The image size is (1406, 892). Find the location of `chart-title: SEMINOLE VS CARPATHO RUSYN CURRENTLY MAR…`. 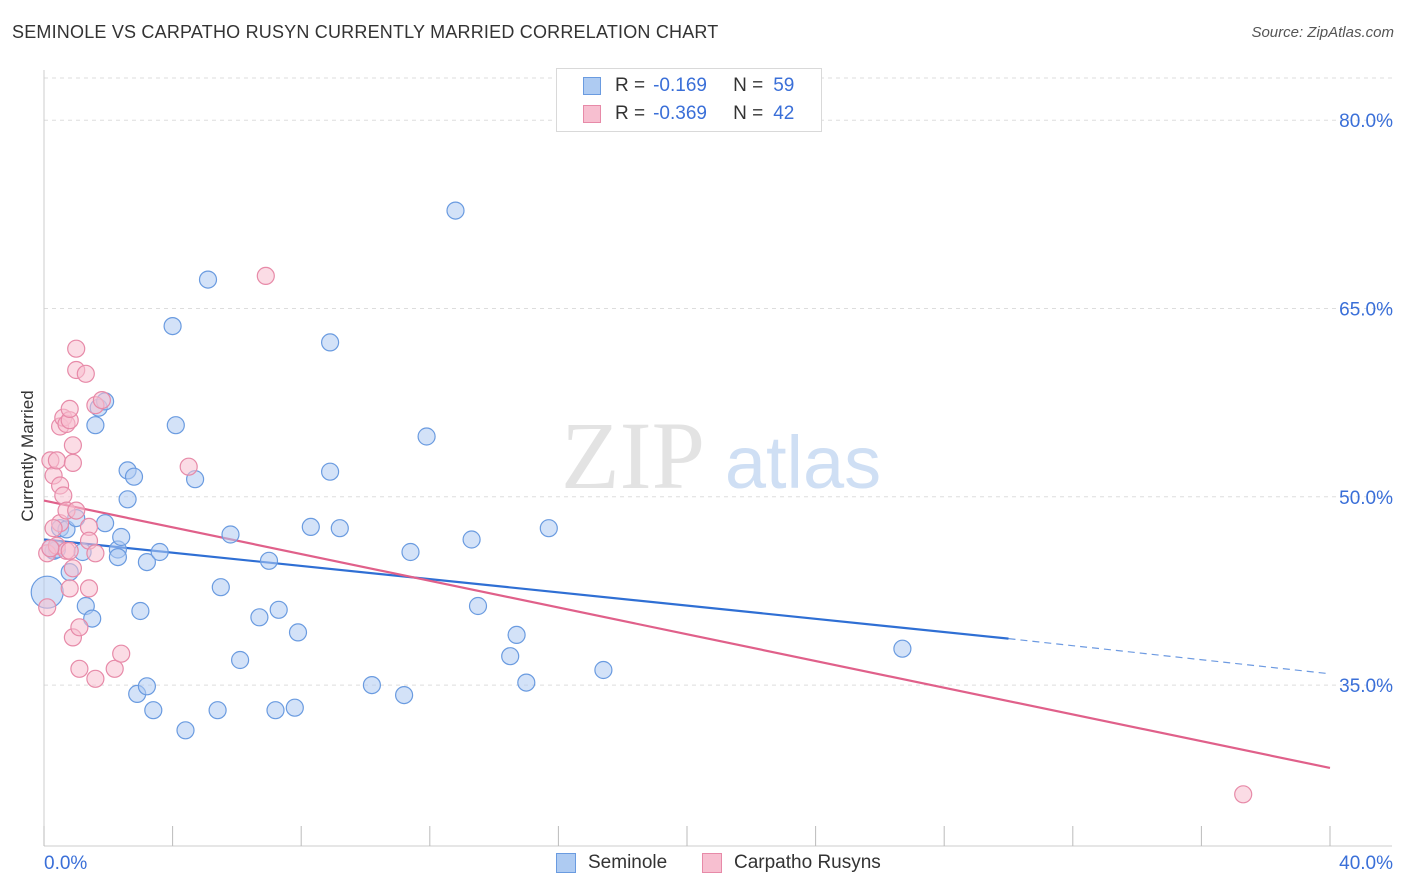

chart-title: SEMINOLE VS CARPATHO RUSYN CURRENTLY MAR… is located at coordinates (365, 32).